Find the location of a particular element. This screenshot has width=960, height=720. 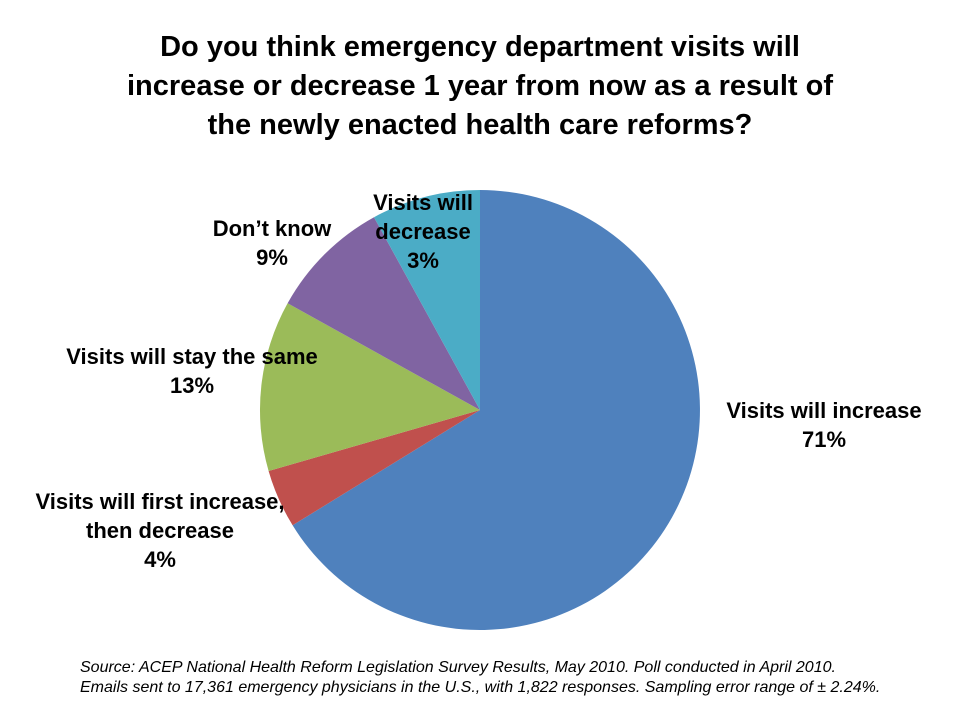

pie-slice-don-t-know is located at coordinates (383, 313).